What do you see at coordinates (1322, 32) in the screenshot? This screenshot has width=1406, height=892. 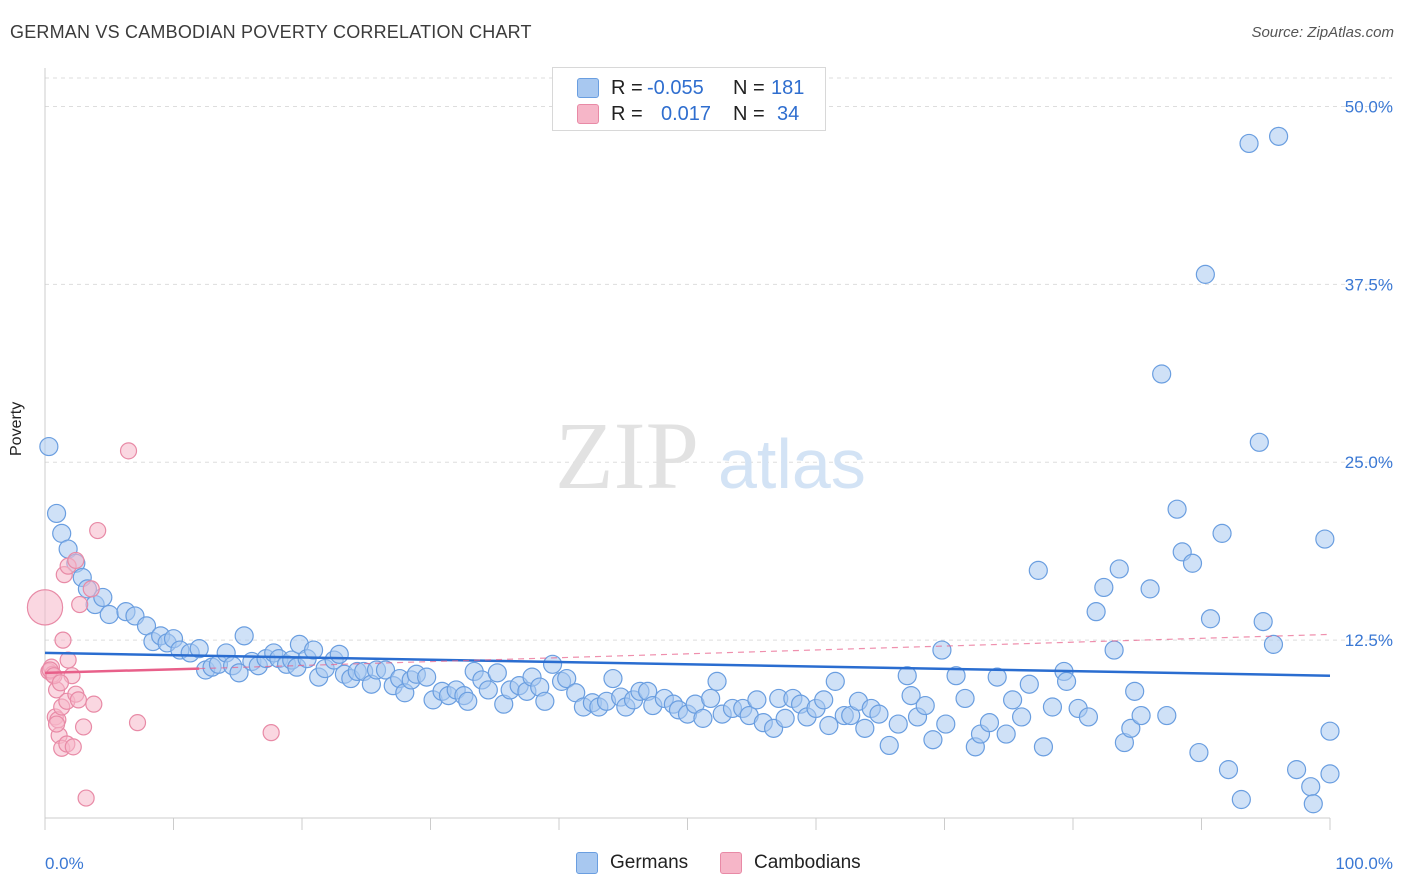 I see `source-credit: Source: ZipAtlas.com` at bounding box center [1322, 32].